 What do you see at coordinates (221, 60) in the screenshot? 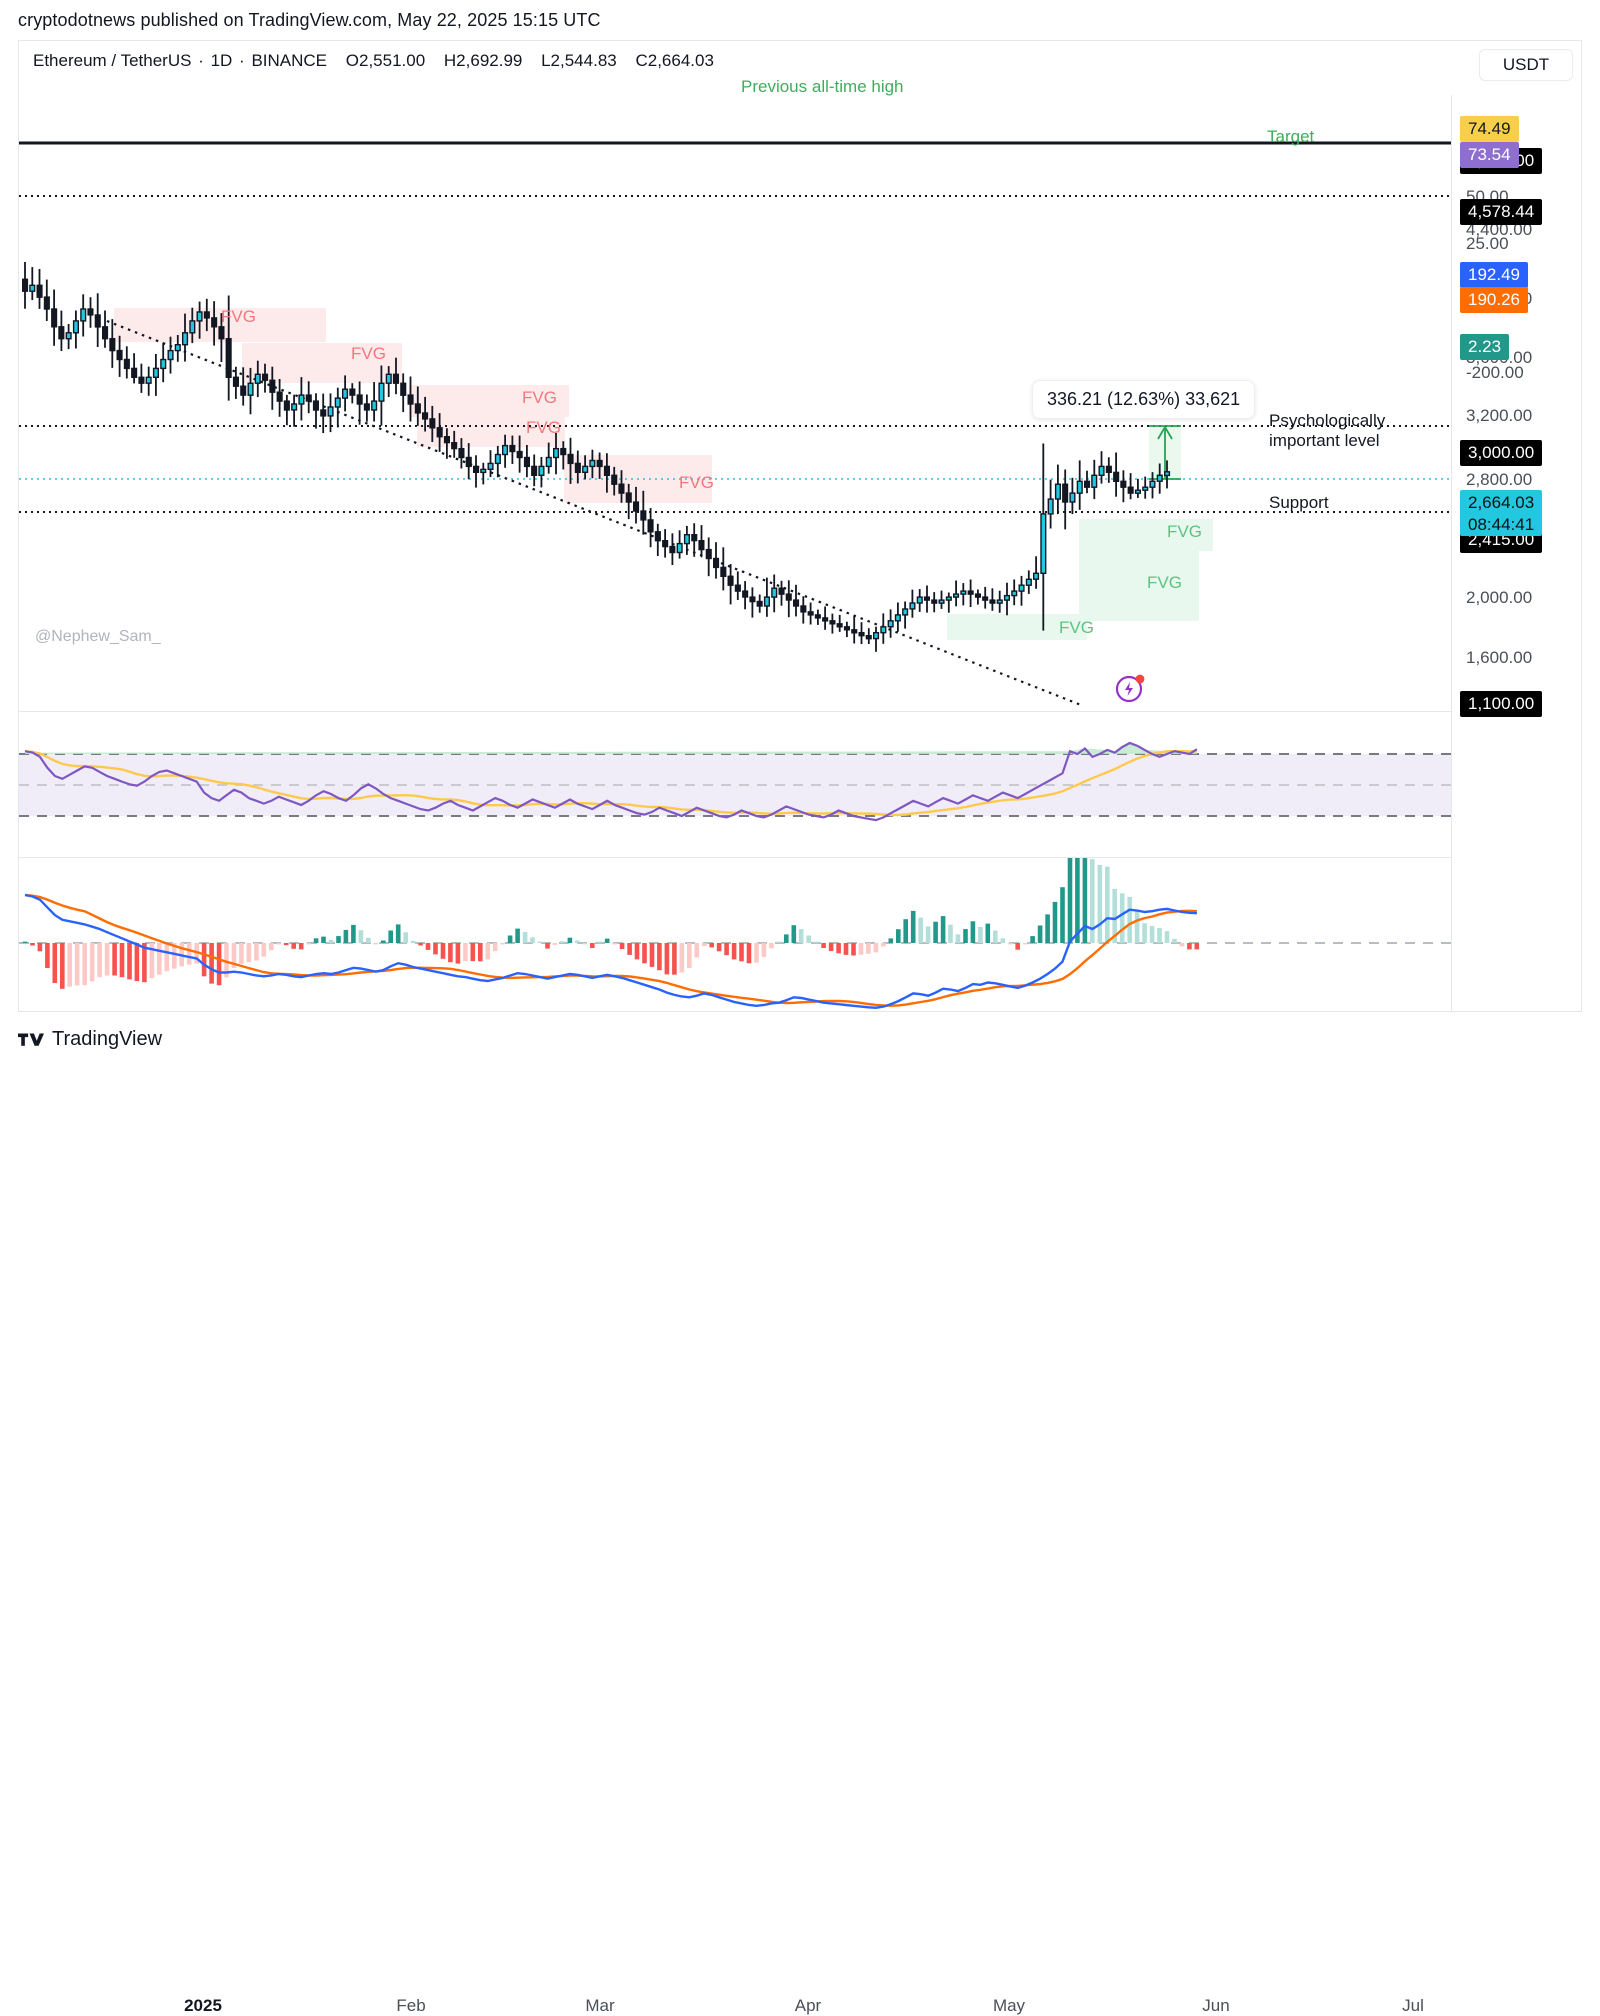
I see `legend-interval: 1D` at bounding box center [221, 60].